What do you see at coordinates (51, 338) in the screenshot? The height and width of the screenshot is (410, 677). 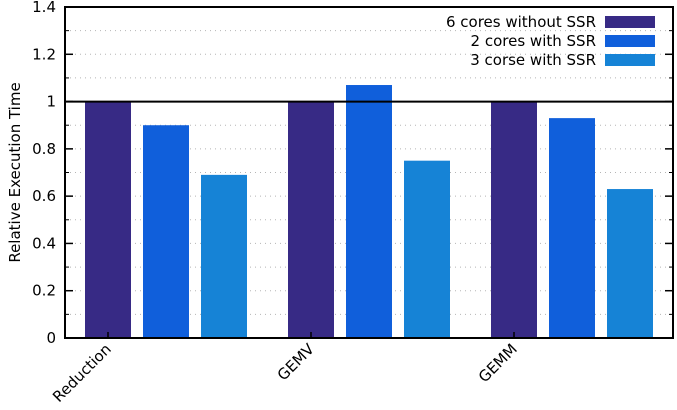 I see `y-tick-label: 0` at bounding box center [51, 338].